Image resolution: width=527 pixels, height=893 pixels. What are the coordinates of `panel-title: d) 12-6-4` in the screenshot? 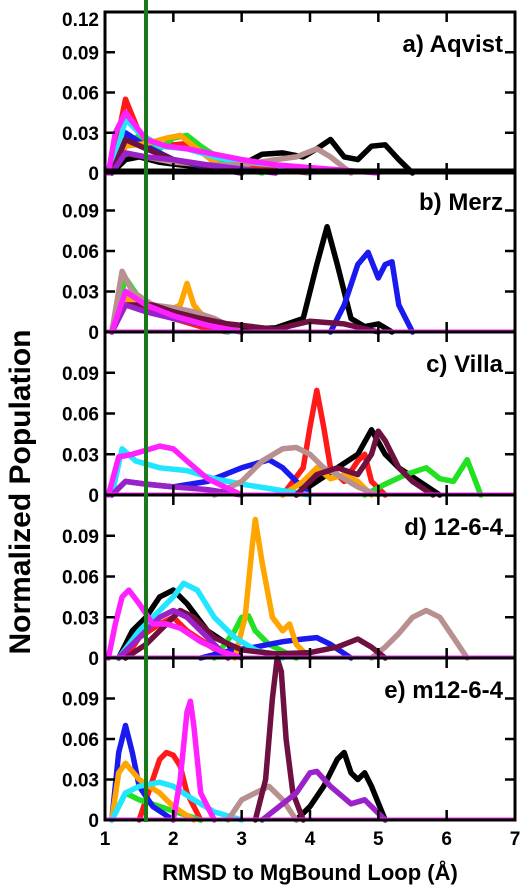 It's located at (453, 527).